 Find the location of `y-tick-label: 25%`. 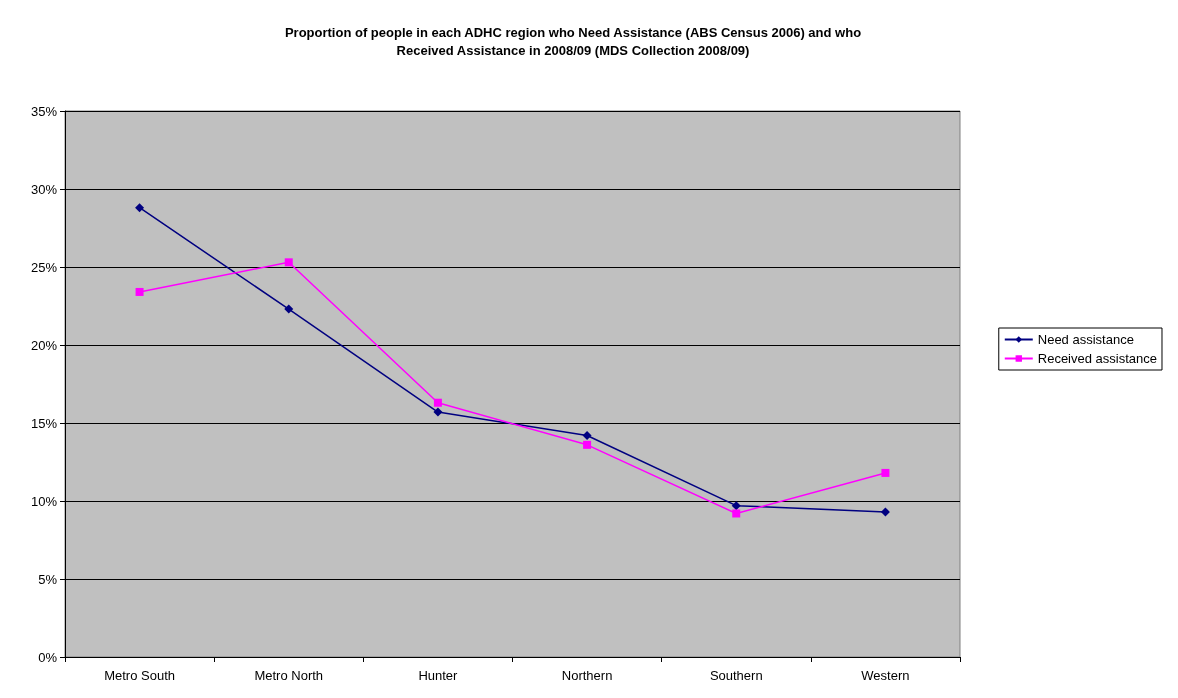

y-tick-label: 25% is located at coordinates (44, 267).